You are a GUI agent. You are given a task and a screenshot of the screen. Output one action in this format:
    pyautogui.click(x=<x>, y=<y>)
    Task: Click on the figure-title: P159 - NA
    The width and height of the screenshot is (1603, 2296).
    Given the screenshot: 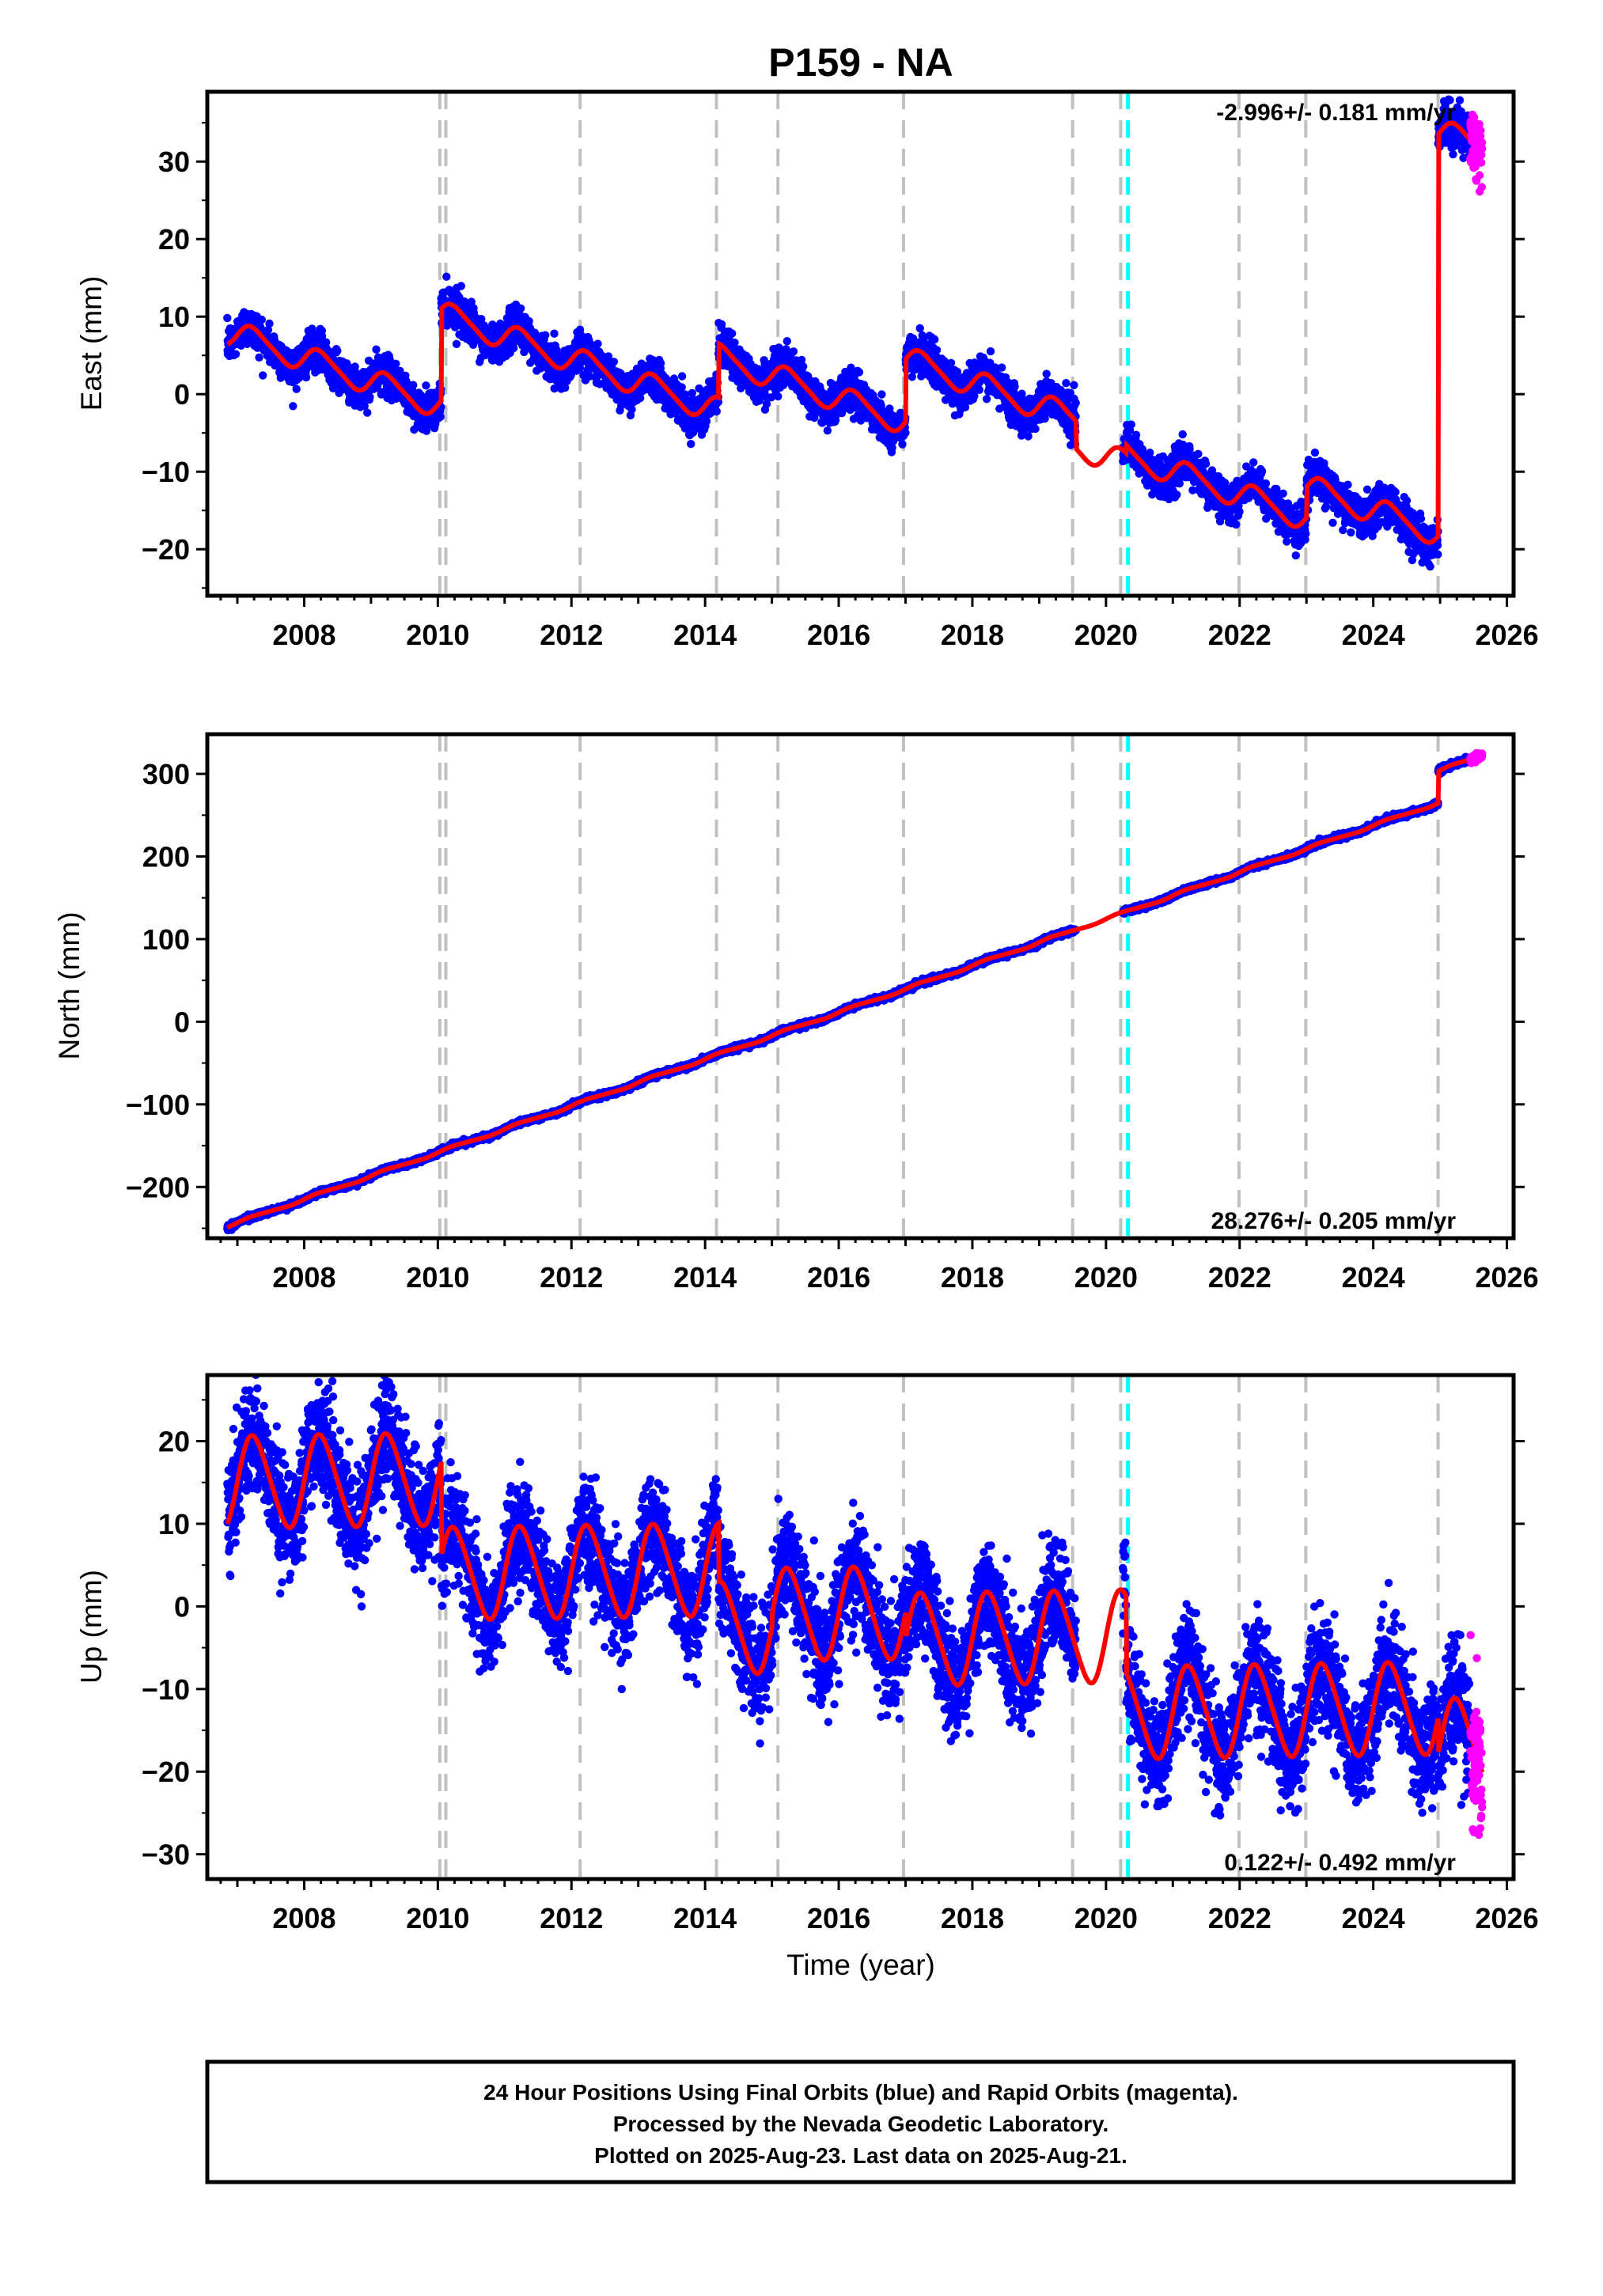 What is the action you would take?
    pyautogui.click(x=860, y=63)
    